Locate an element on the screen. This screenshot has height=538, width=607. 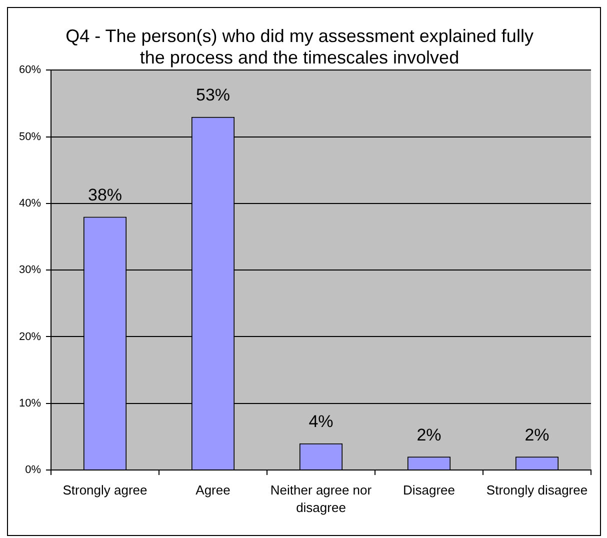
data-label: 4% is located at coordinates (321, 422).